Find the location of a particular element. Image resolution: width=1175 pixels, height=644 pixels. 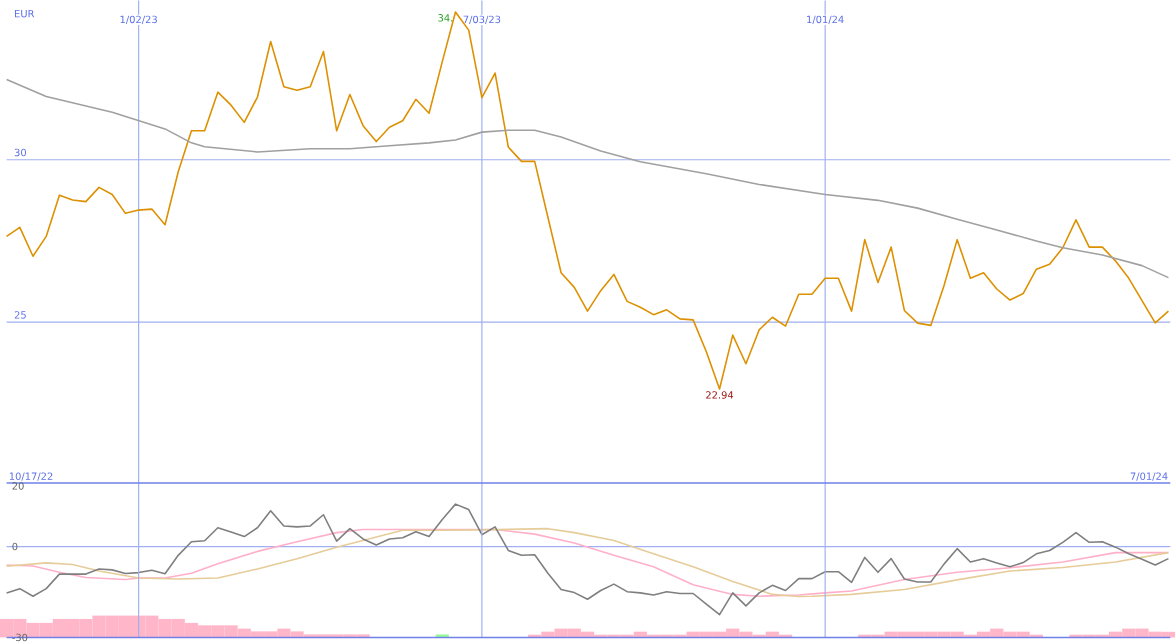

y-tick-label: 25 is located at coordinates (20, 314).